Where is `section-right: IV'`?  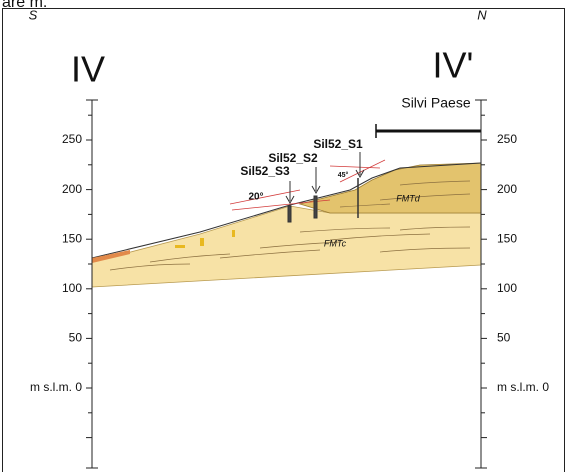 section-right: IV' is located at coordinates (453, 65).